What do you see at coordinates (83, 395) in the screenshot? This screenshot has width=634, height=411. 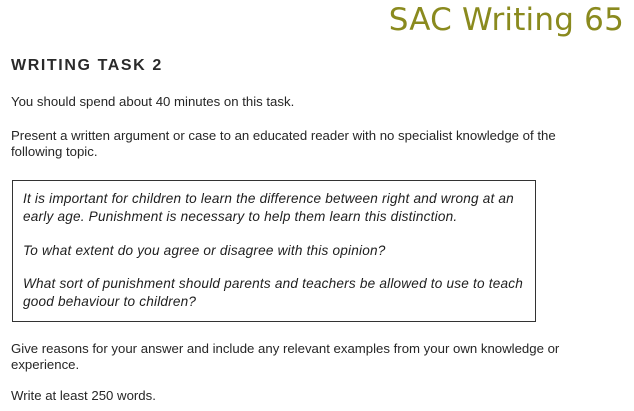 I see `word-count-instruction: Write at least 250 words.` at bounding box center [83, 395].